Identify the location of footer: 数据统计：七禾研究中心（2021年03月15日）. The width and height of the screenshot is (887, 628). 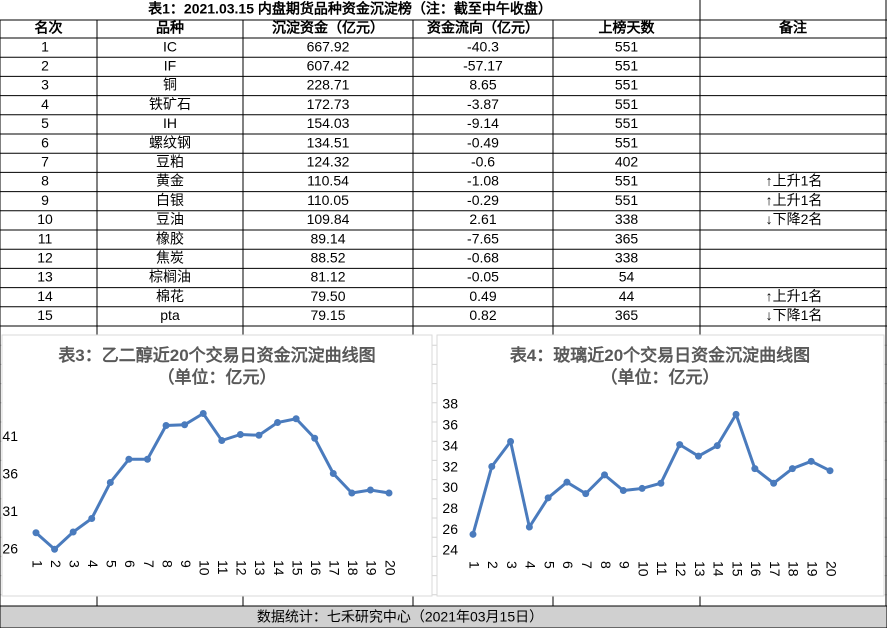
(400, 617).